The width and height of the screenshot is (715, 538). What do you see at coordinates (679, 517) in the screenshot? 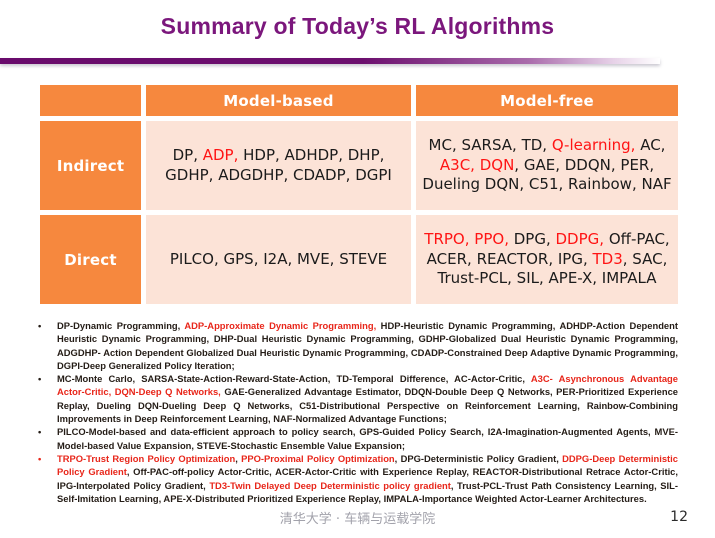
I see `page-number: 12` at bounding box center [679, 517].